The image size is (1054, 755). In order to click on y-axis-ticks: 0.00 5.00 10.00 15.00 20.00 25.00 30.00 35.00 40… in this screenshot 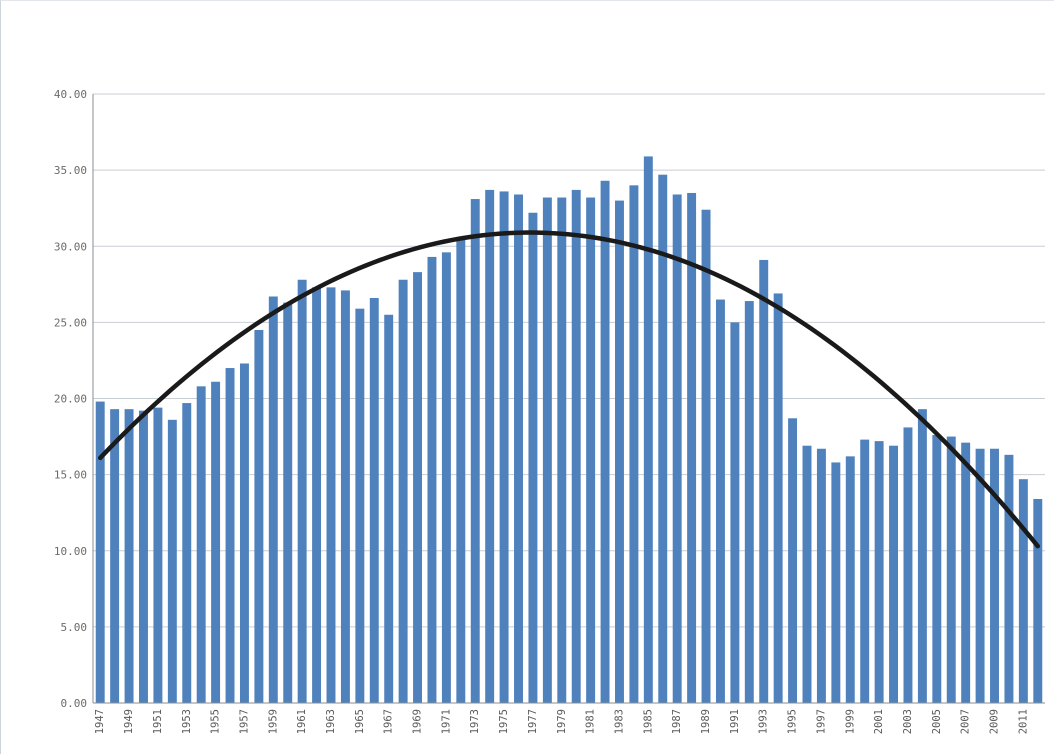, I will do `click(70, 399)`.